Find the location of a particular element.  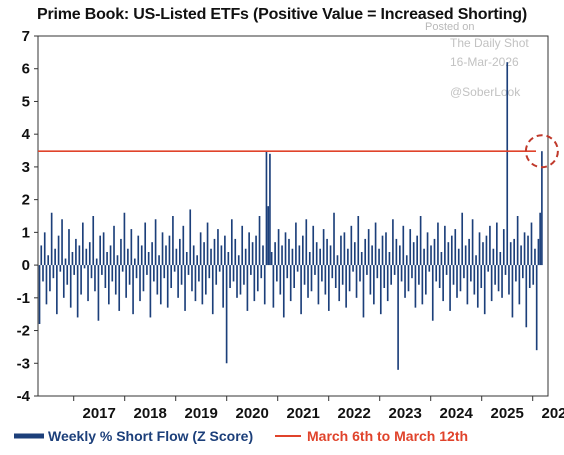

y-tick-label: 7 is located at coordinates (26, 36).